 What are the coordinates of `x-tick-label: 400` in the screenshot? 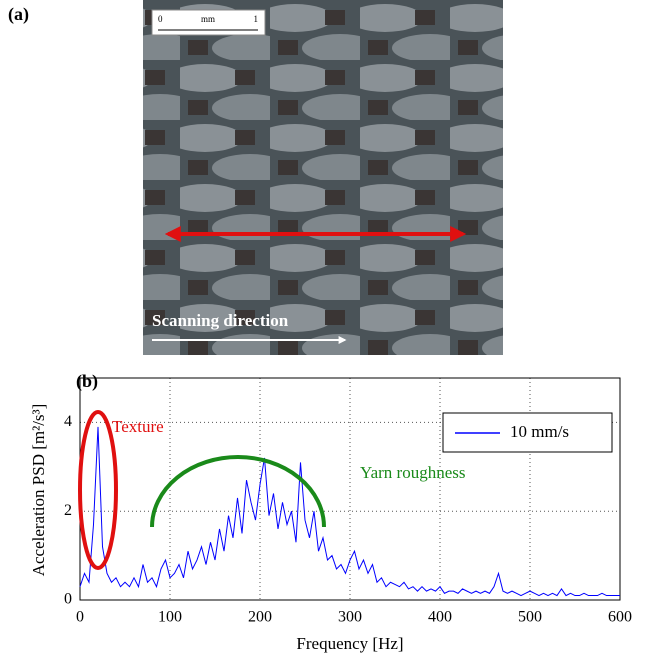 It's located at (440, 617).